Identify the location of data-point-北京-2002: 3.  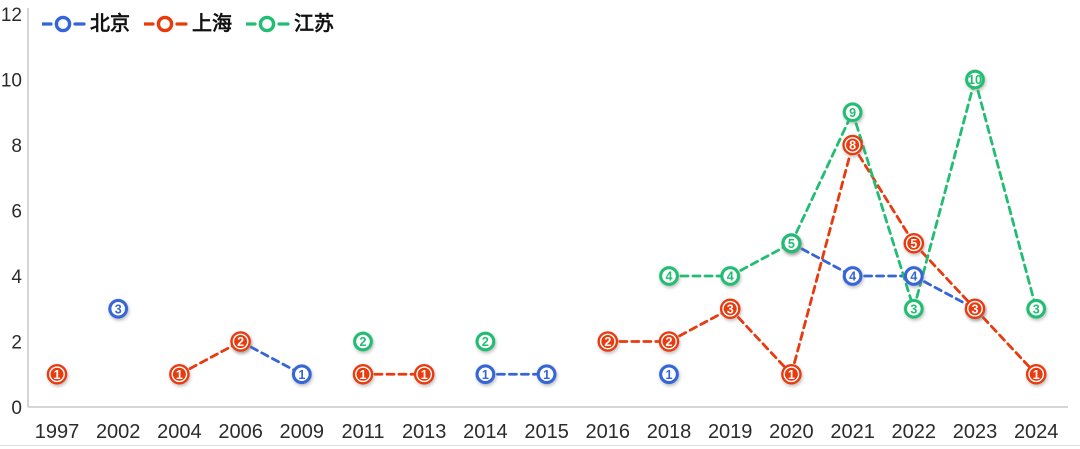
(118, 309).